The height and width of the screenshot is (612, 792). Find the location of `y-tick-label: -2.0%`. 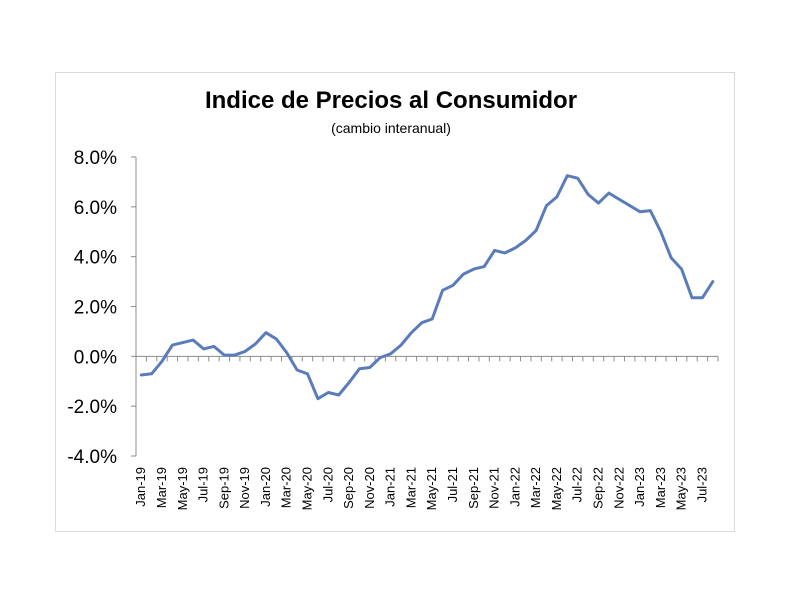

y-tick-label: -2.0% is located at coordinates (92, 407).